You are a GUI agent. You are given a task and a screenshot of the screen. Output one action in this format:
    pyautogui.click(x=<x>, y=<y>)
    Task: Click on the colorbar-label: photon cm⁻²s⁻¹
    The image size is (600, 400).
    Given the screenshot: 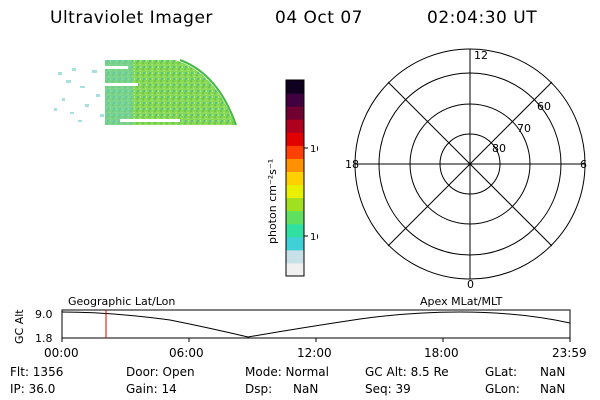 What is the action you would take?
    pyautogui.click(x=272, y=201)
    